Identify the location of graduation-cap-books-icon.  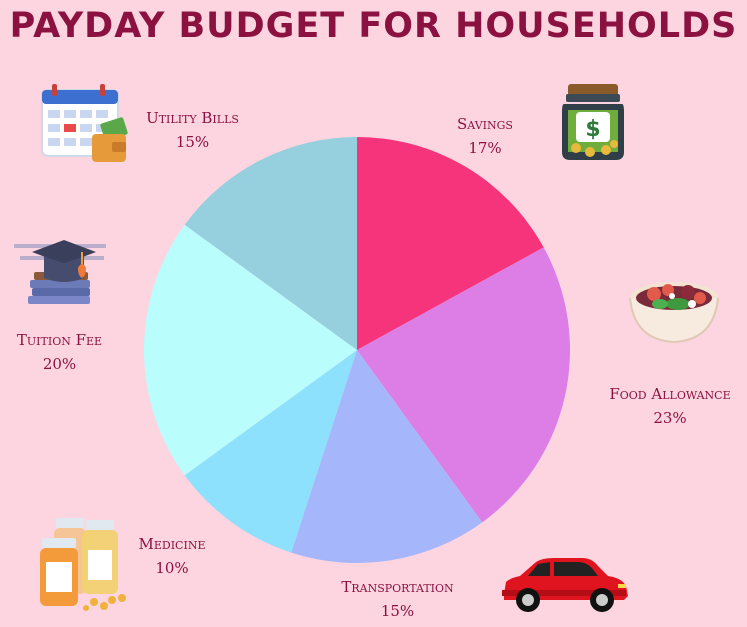
(60, 272).